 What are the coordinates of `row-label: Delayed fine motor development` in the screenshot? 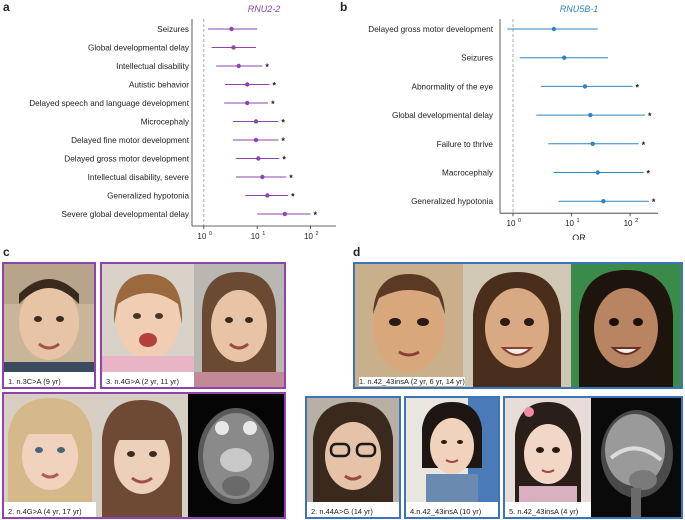 It's located at (130, 140).